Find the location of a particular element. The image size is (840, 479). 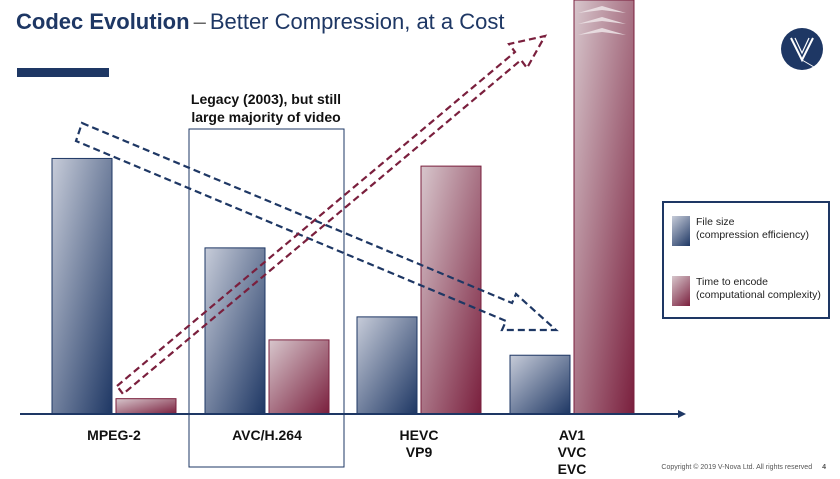

legend-item-file-size: File size (compression efficiency) is located at coordinates (740, 231).